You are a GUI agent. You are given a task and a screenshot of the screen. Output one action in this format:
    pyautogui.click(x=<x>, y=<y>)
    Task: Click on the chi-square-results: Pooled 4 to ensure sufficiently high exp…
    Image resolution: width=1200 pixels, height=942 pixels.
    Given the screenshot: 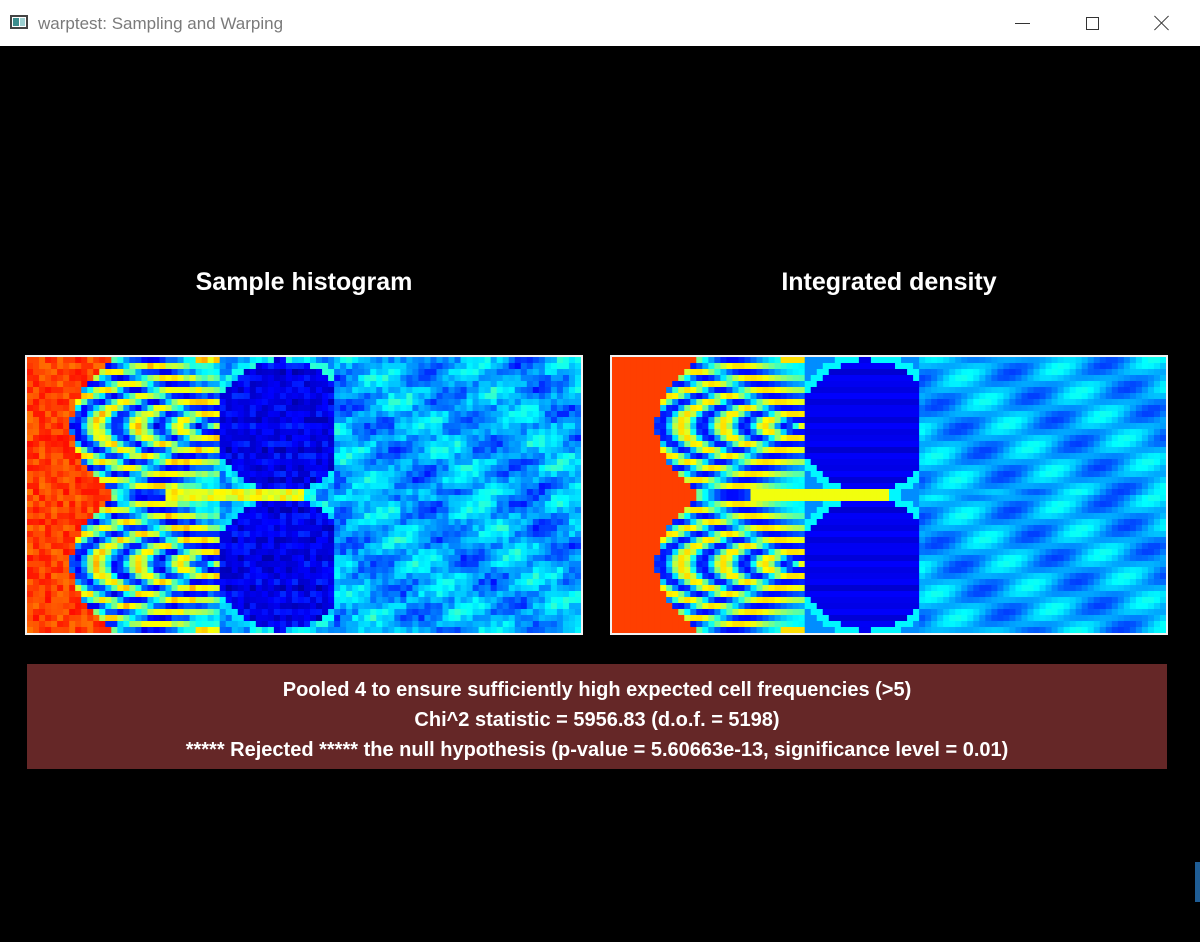 What is the action you would take?
    pyautogui.click(x=597, y=716)
    